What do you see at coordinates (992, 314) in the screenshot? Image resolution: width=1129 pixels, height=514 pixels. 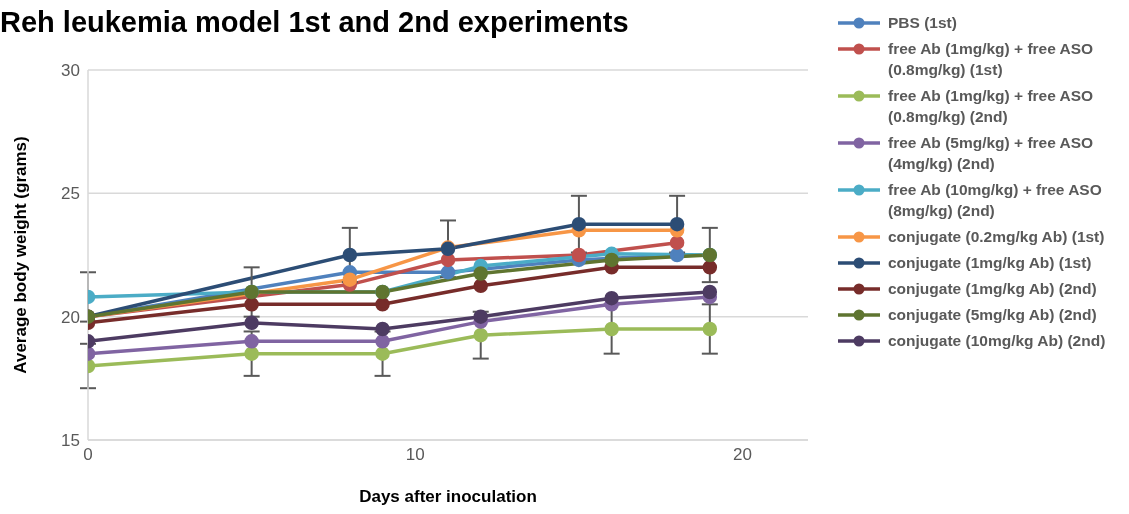 I see `legend-label: conjugate (5mg/kg Ab) (2nd)` at bounding box center [992, 314].